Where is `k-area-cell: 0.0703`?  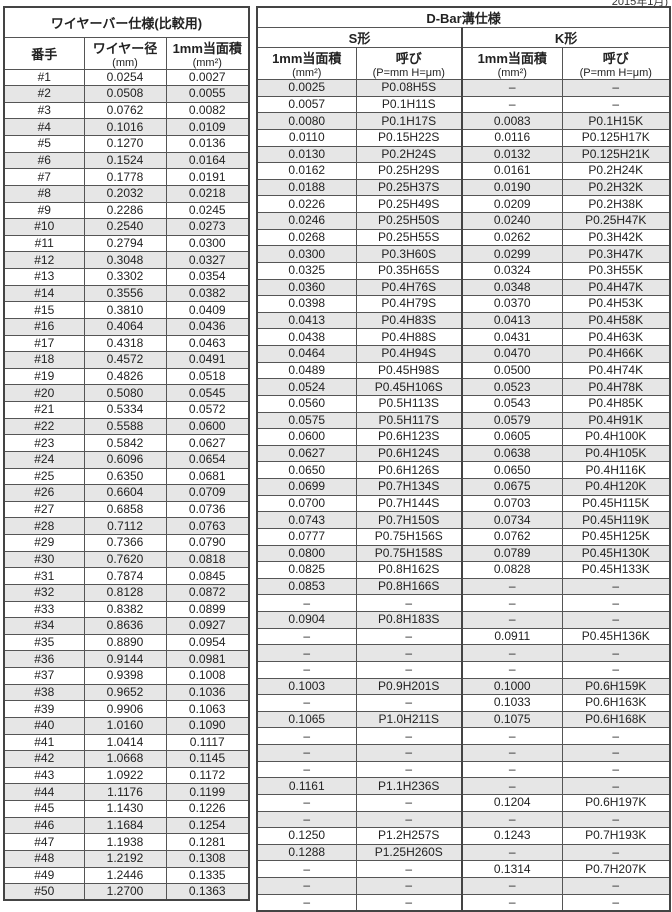 k-area-cell: 0.0703 is located at coordinates (512, 503).